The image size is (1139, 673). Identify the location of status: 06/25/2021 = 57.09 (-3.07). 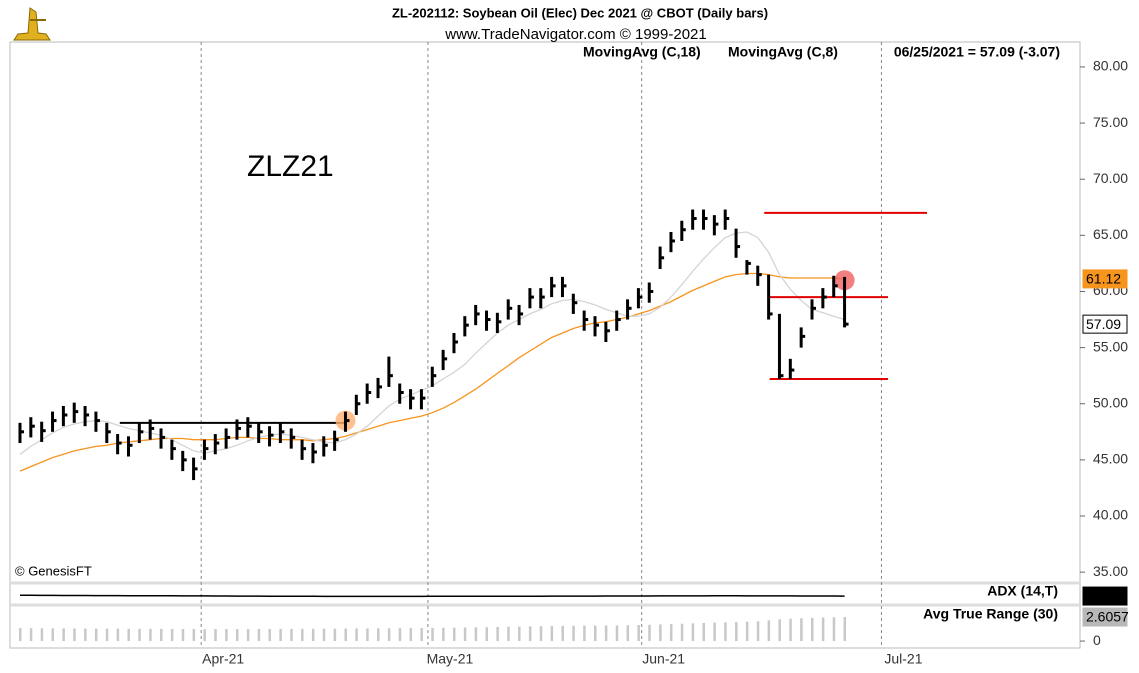
(977, 52).